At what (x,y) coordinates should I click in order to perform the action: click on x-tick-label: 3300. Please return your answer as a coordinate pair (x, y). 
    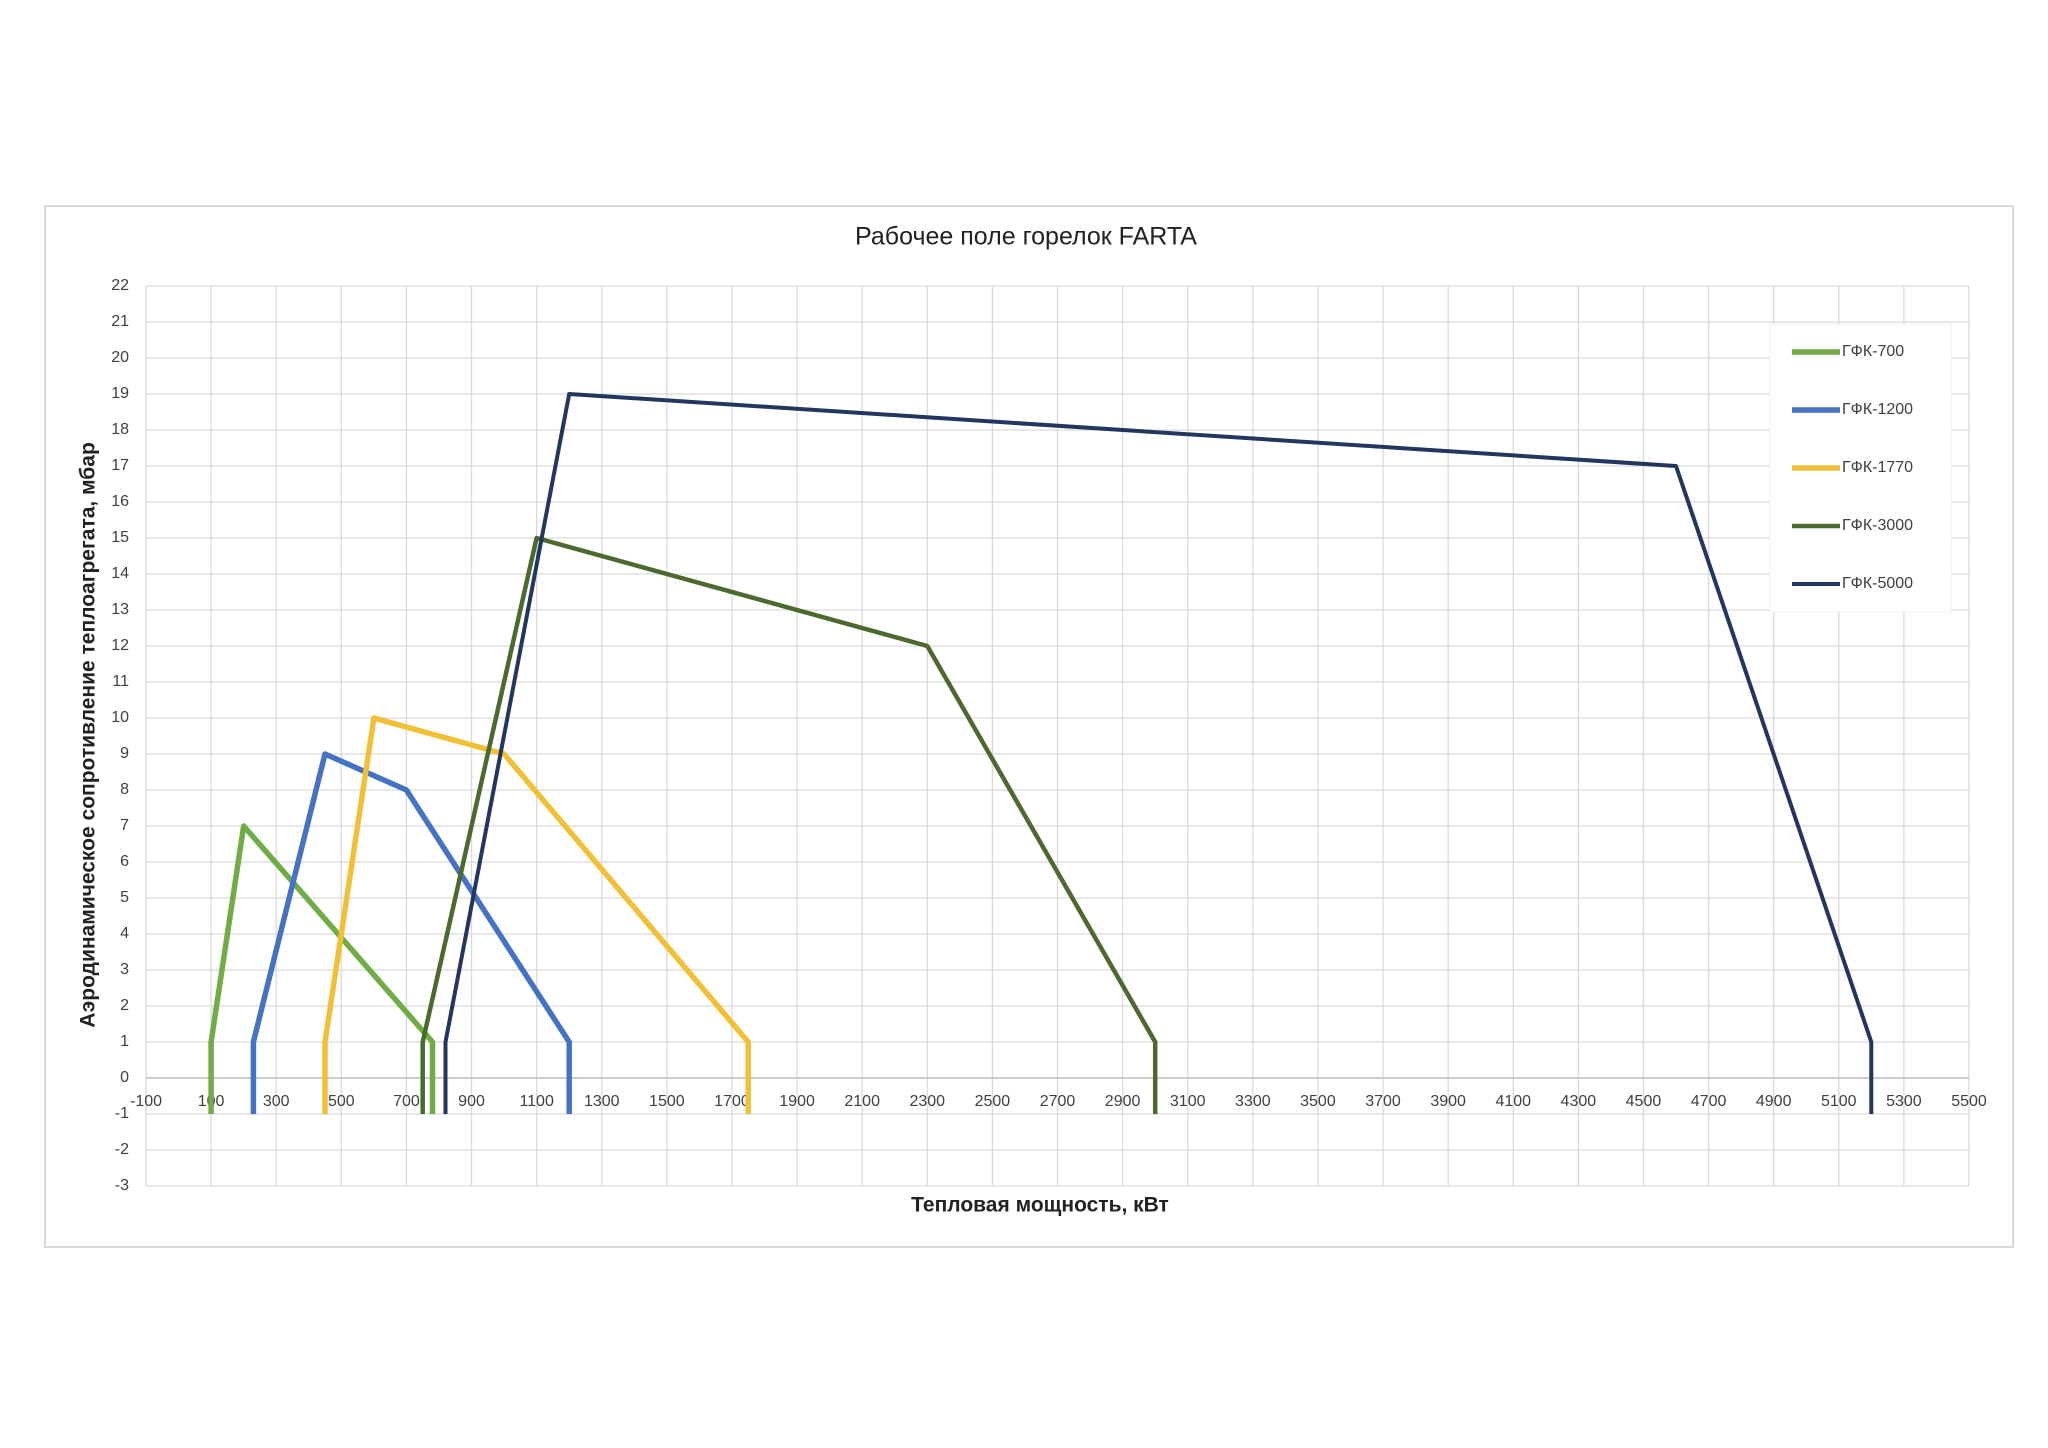
    Looking at the image, I should click on (1253, 1101).